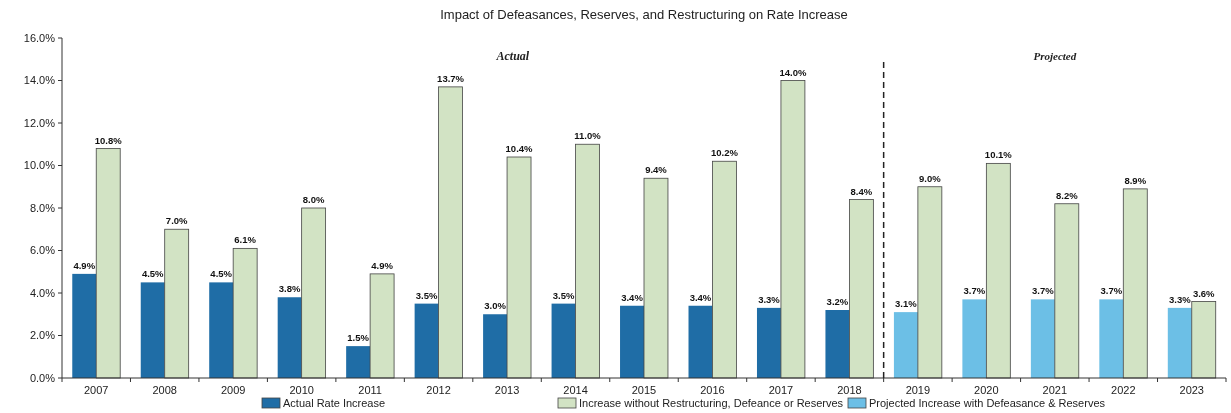 Image resolution: width=1231 pixels, height=413 pixels. I want to click on data-label: 10.2%, so click(724, 153).